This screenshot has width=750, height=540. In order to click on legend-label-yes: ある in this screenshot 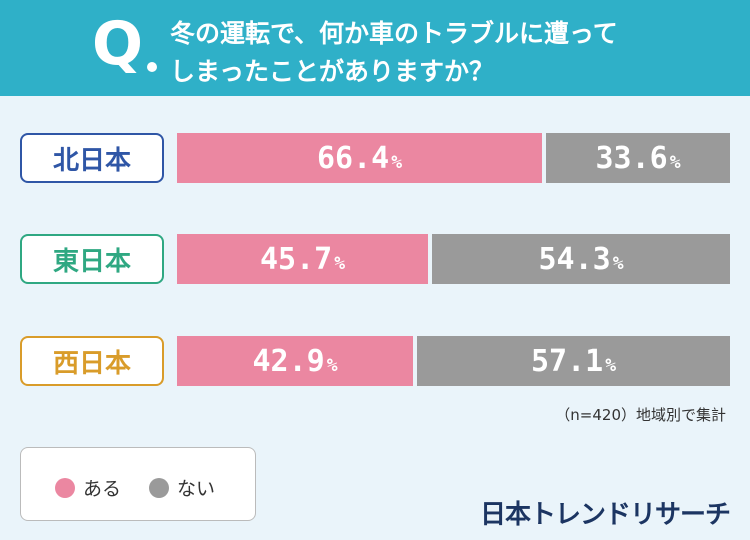, I will do `click(102, 489)`.